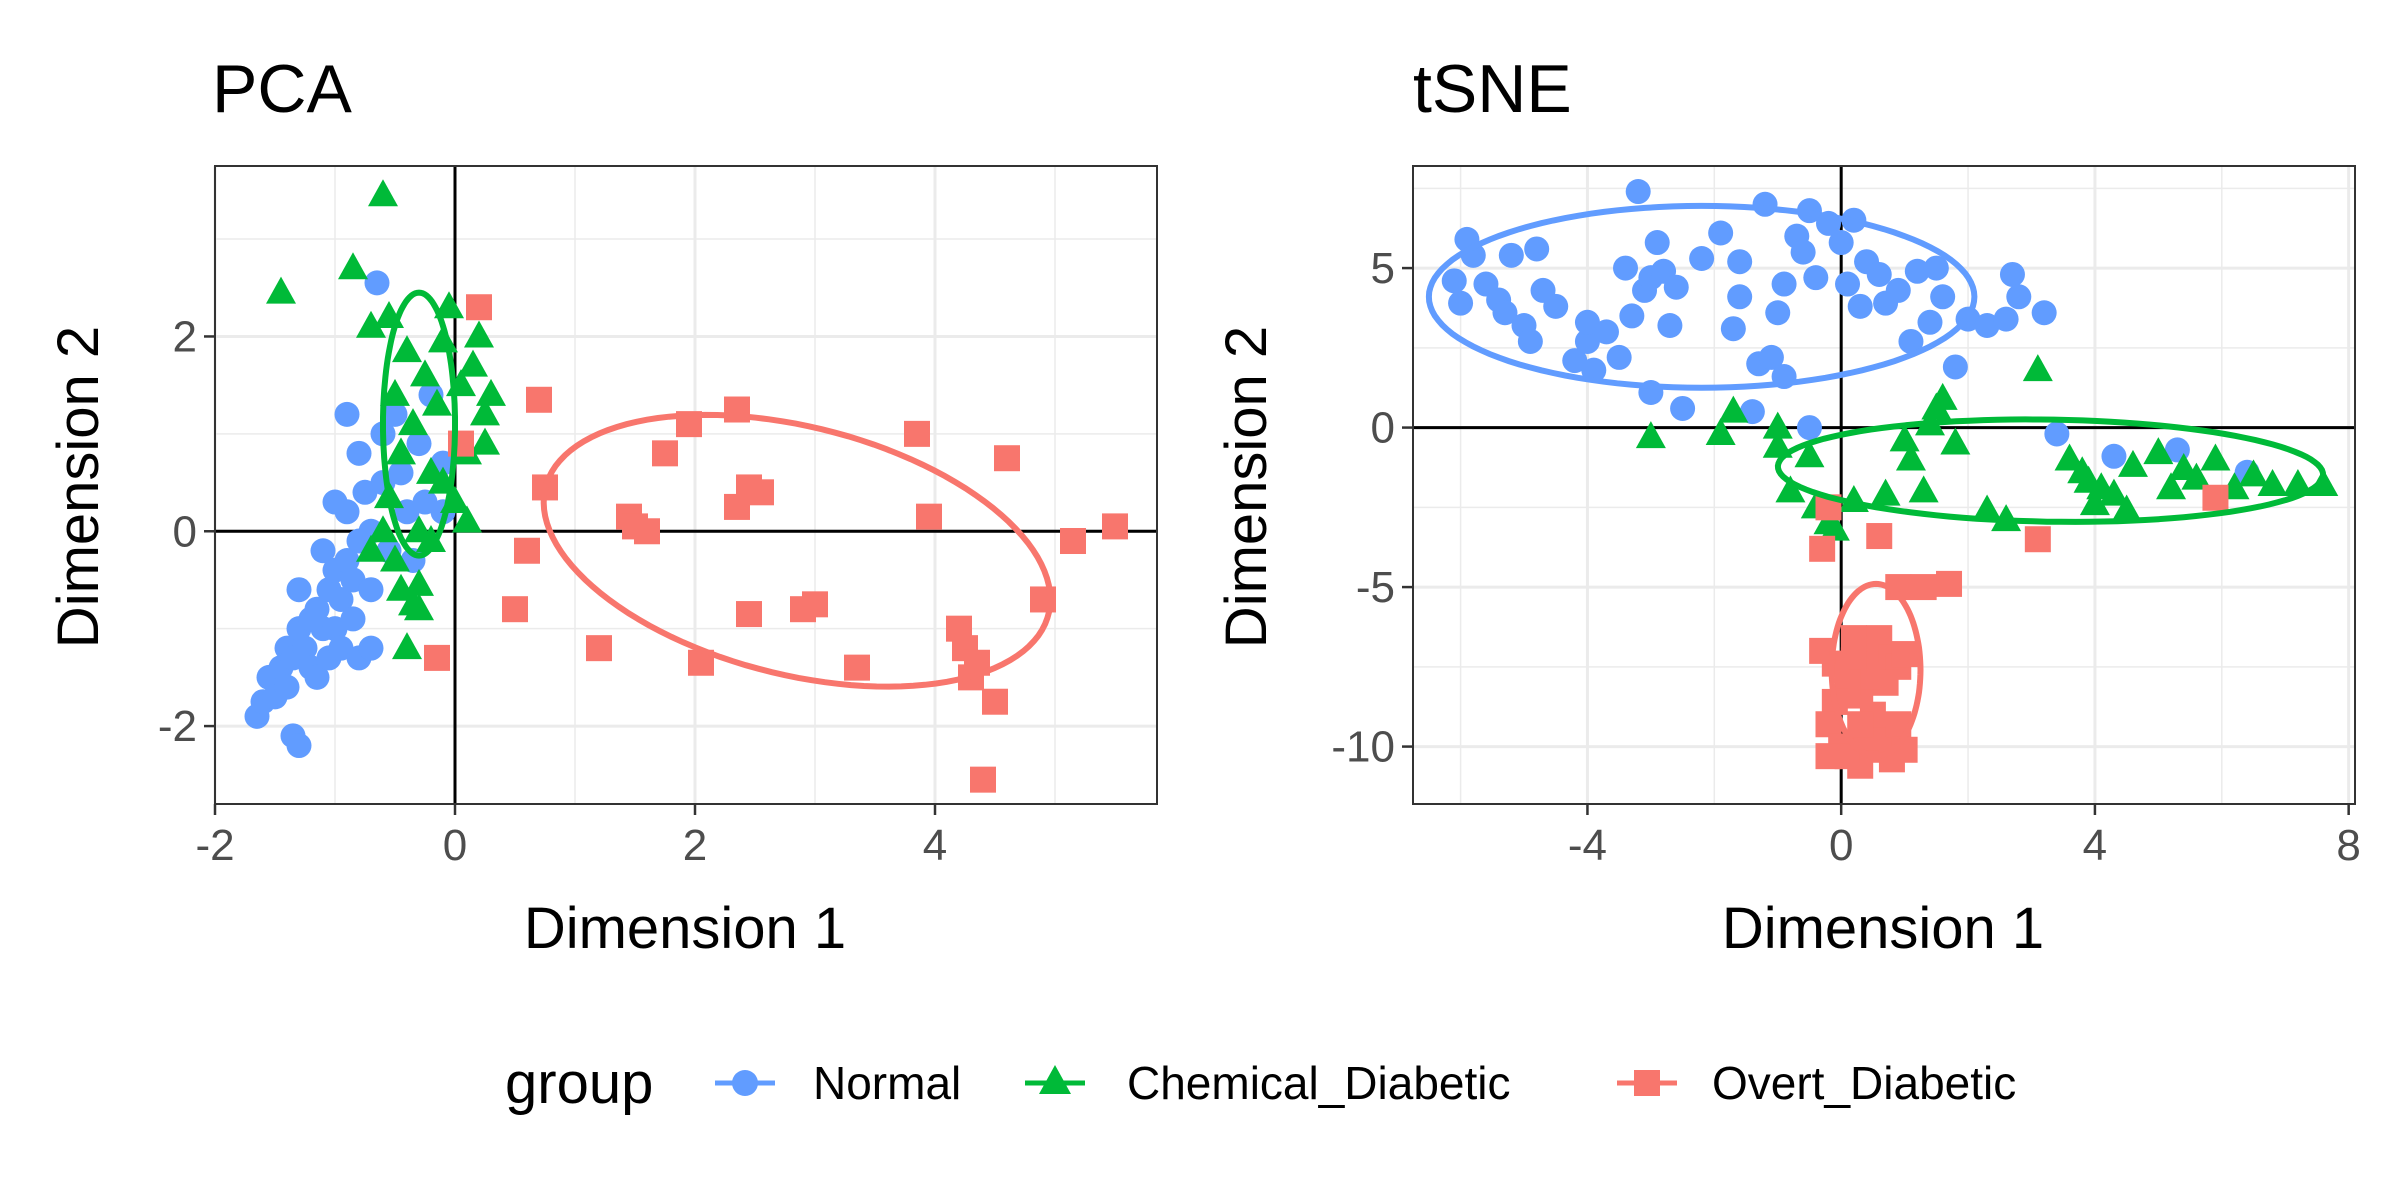 The height and width of the screenshot is (1200, 2400). I want to click on series-overt-diabetic, so click(776, 543).